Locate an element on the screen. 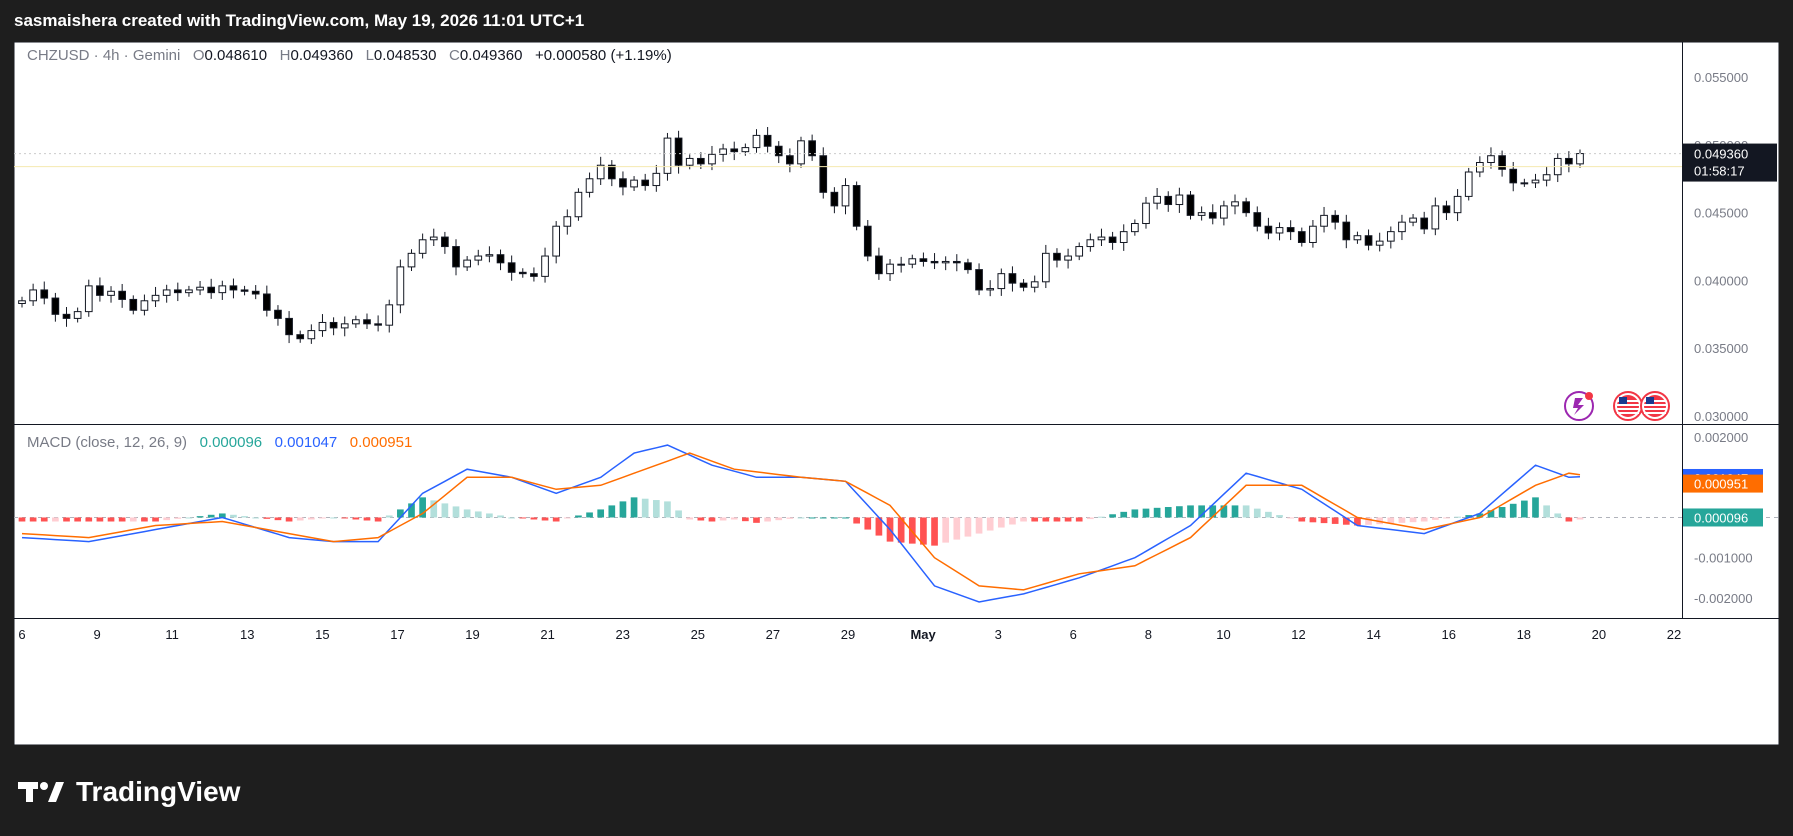 This screenshot has width=1793, height=836. lightning-icon-bolt is located at coordinates (1578, 406).